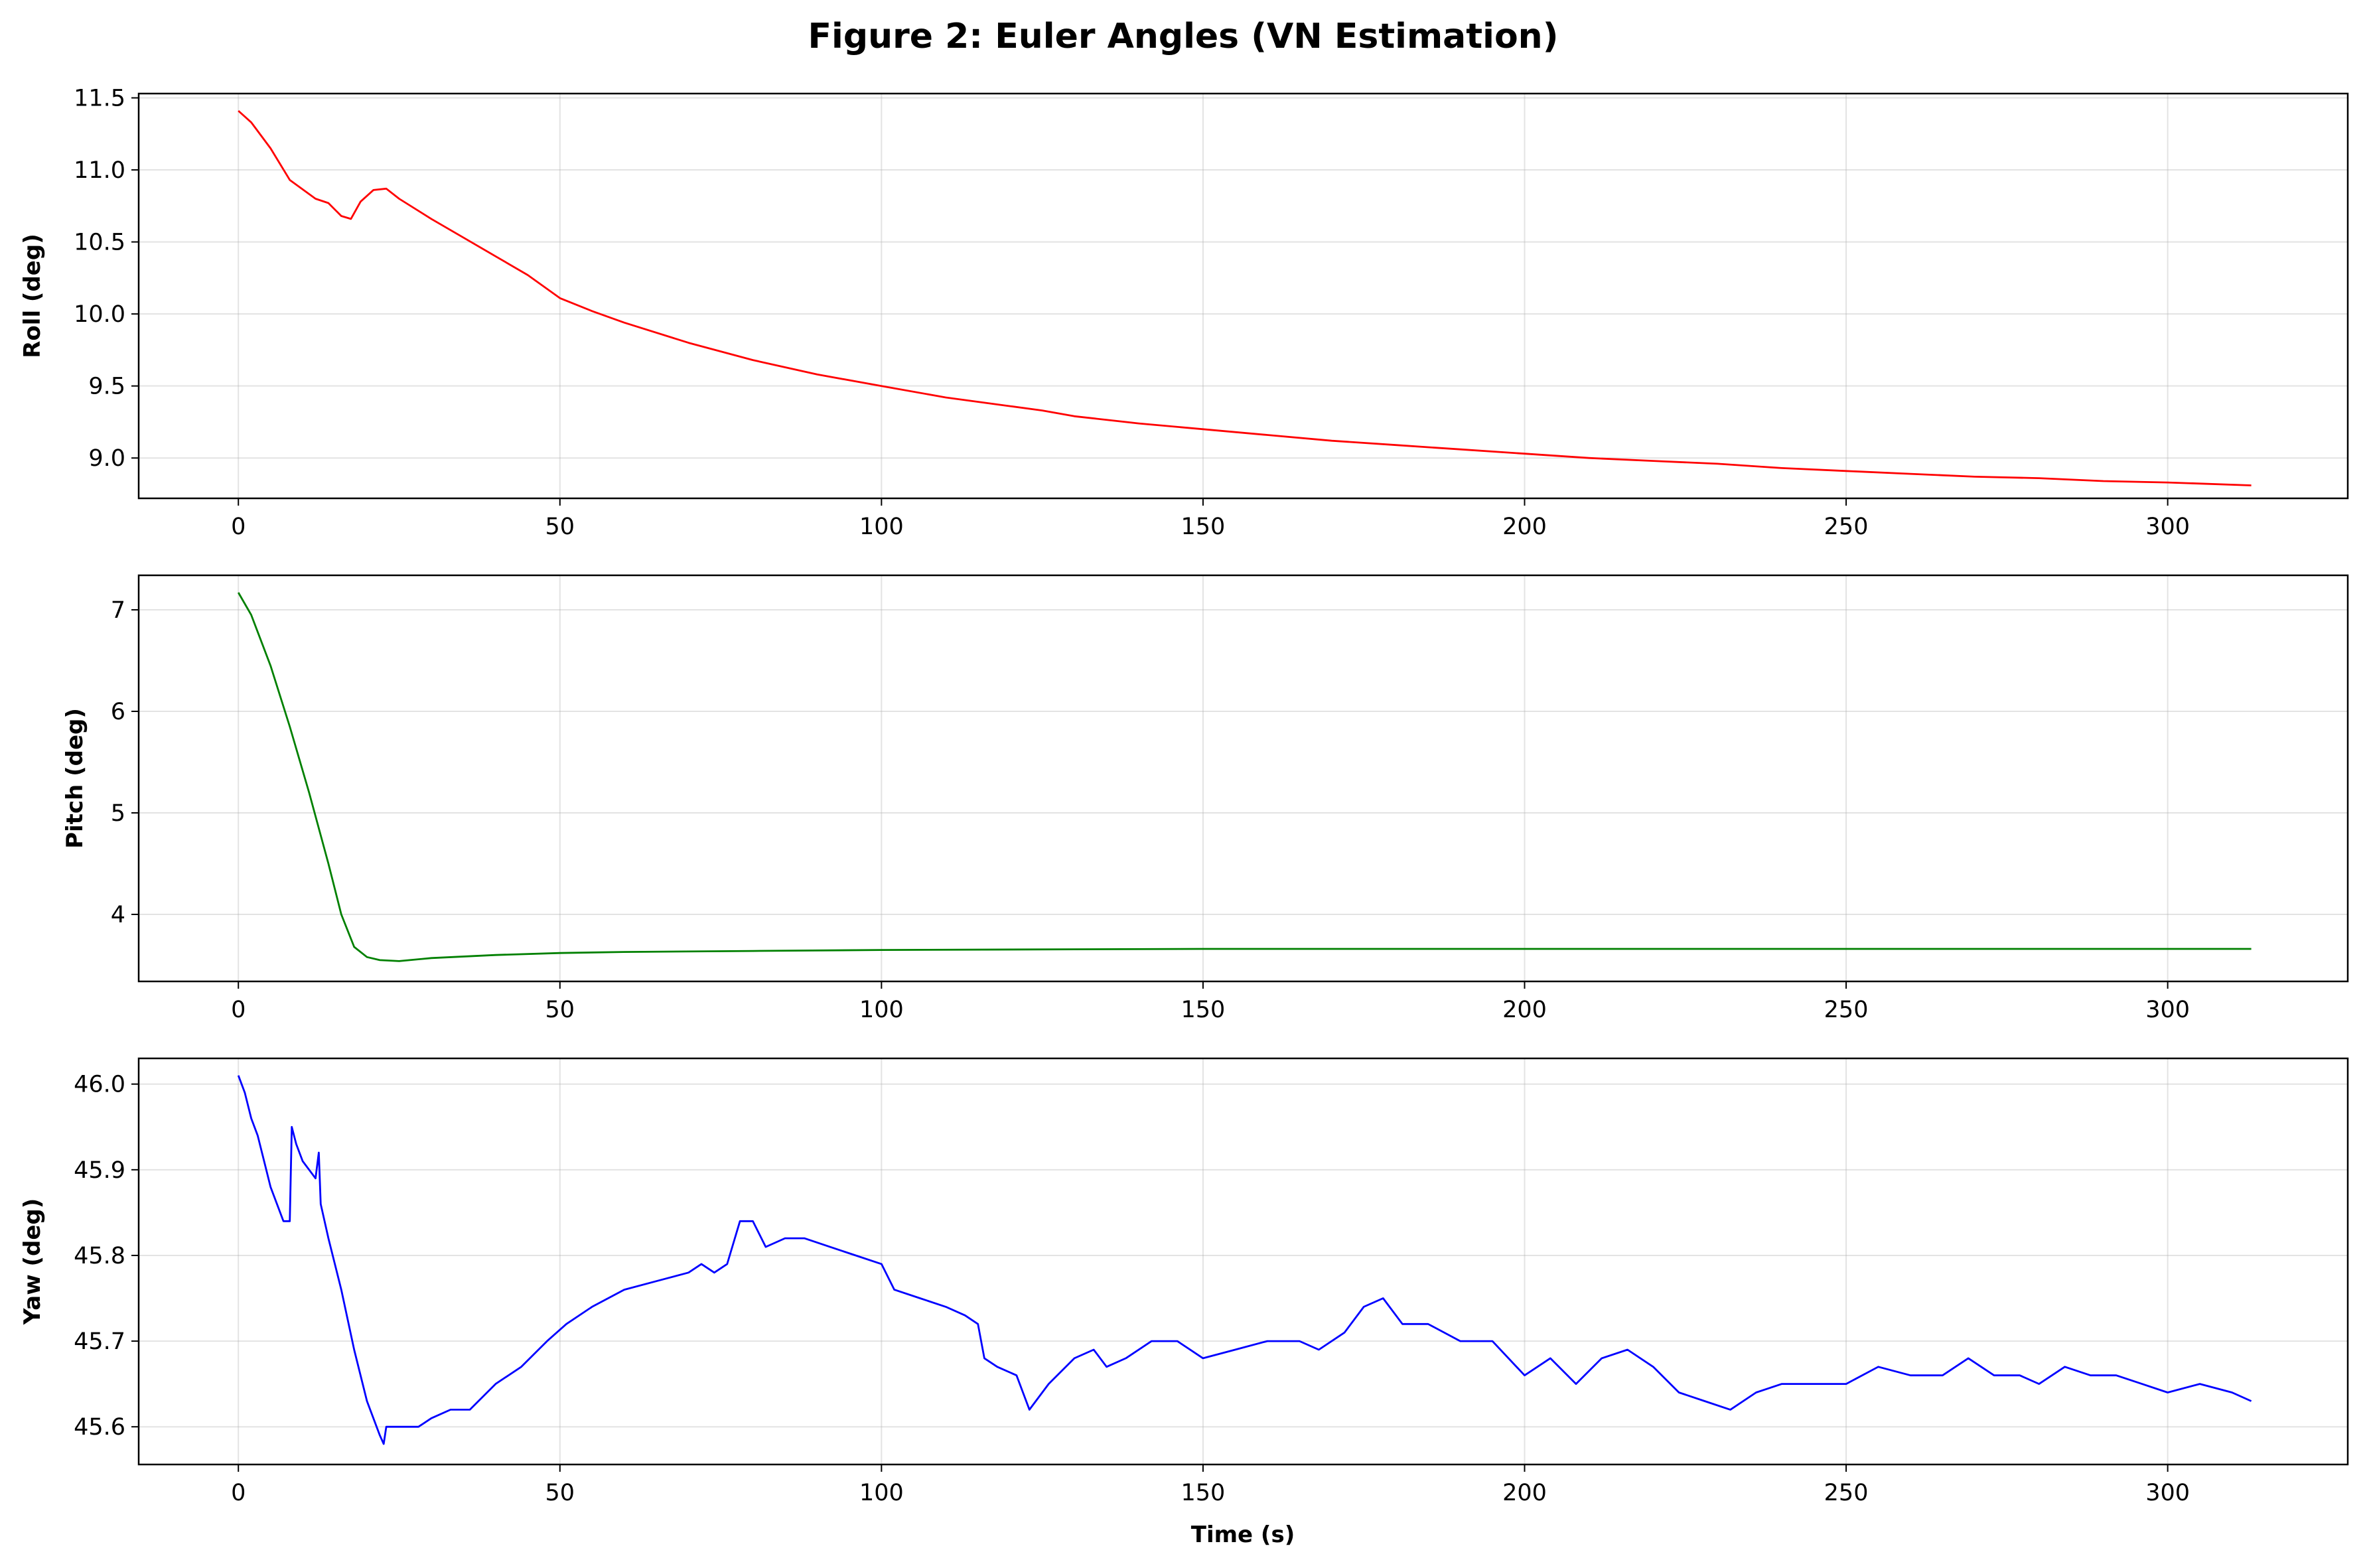 The image size is (2367, 1568). I want to click on y-tick-label: 45.9, so click(100, 1170).